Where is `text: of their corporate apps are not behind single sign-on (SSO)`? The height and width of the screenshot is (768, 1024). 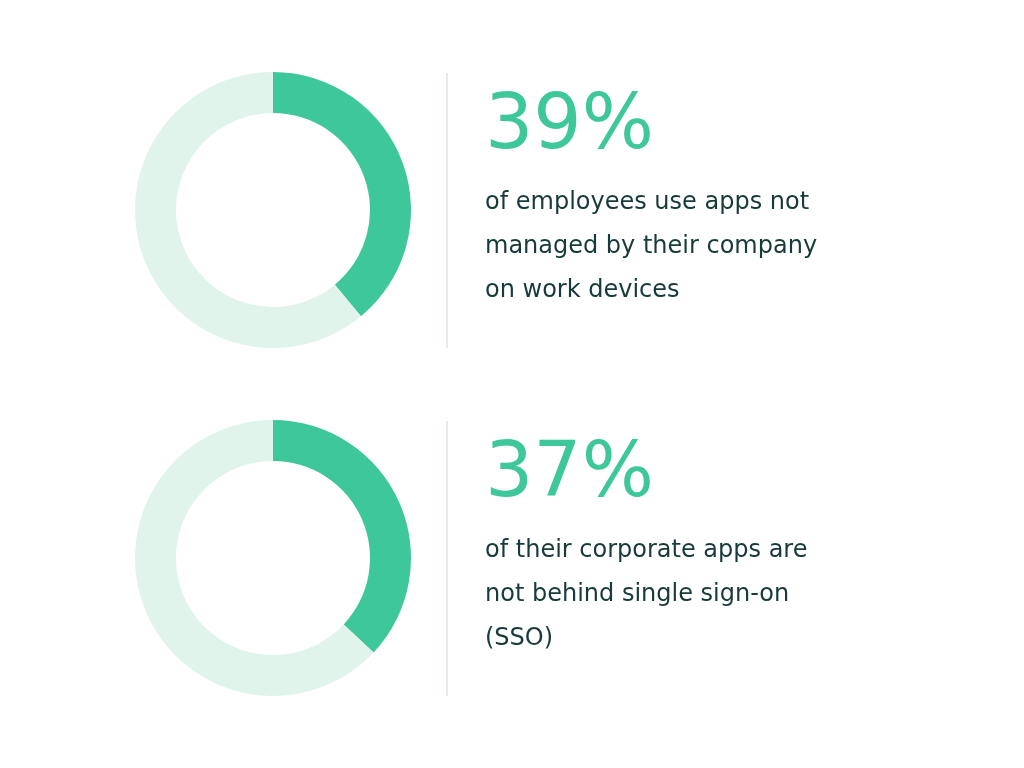
text: of their corporate apps are not behind single sign-on (SSO) is located at coordinates (650, 593).